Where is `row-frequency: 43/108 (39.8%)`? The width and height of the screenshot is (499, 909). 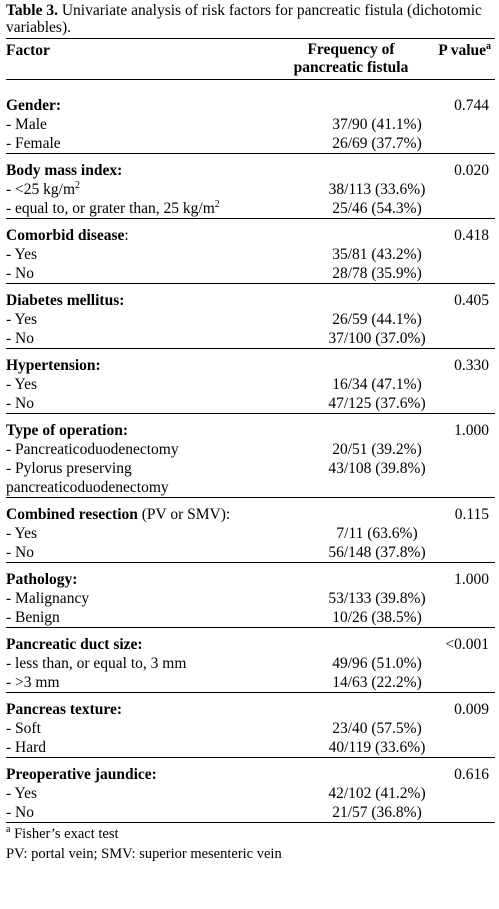
row-frequency: 43/108 (39.8%) is located at coordinates (377, 468).